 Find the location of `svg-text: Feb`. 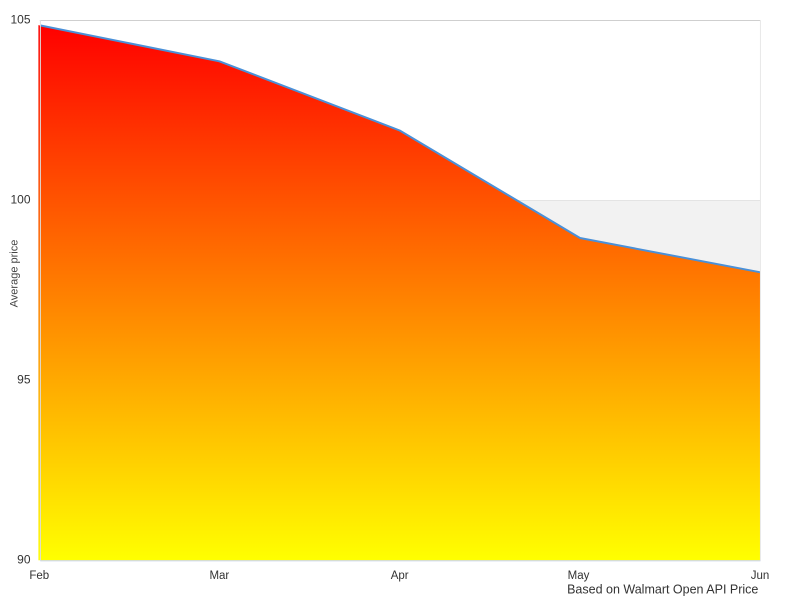

svg-text: Feb is located at coordinates (39, 576).